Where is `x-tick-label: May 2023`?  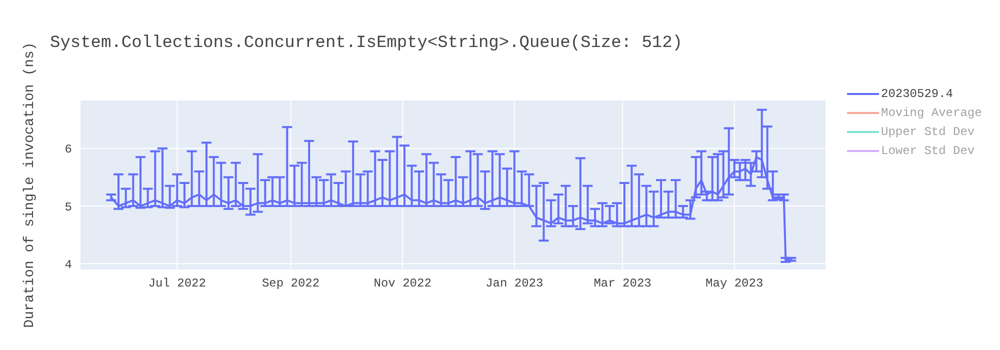 x-tick-label: May 2023 is located at coordinates (735, 283).